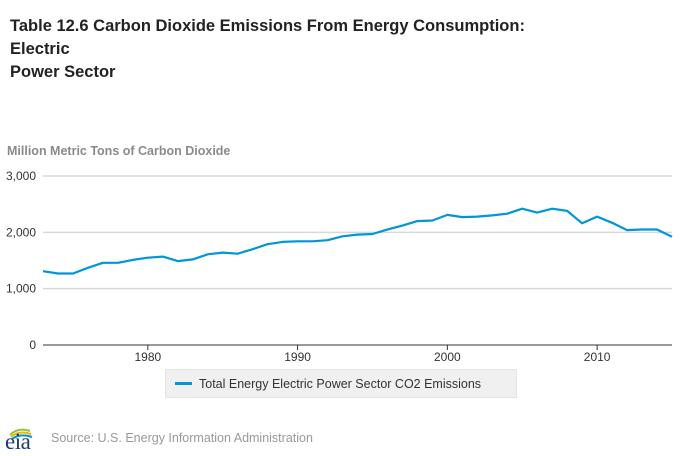 Image resolution: width=684 pixels, height=456 pixels. Describe the element at coordinates (297, 357) in the screenshot. I see `x-tick-label: 1990` at that location.